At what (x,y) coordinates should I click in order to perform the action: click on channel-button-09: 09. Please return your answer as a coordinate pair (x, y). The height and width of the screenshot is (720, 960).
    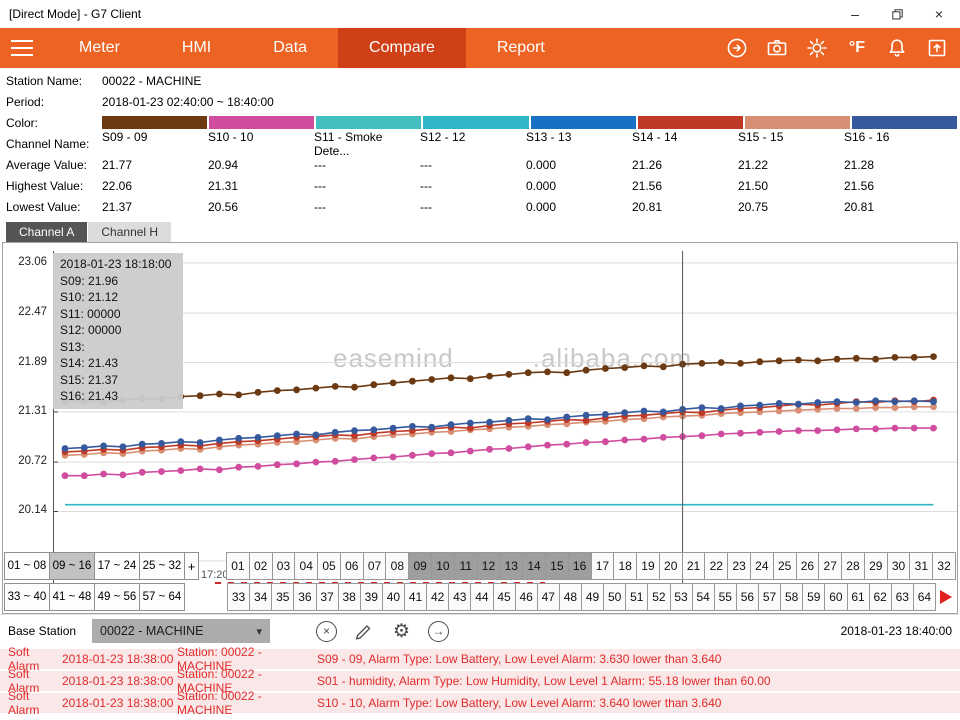
    Looking at the image, I should click on (420, 566).